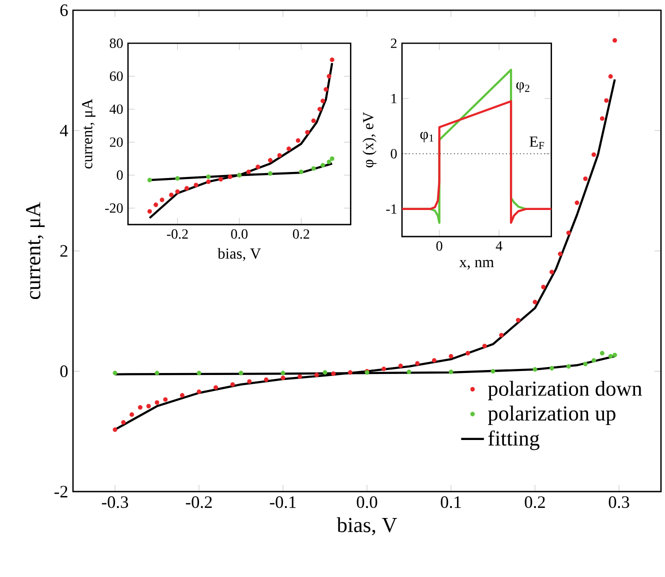 The image size is (665, 577). Describe the element at coordinates (369, 140) in the screenshot. I see `y-axis-title: φ (x), eV` at that location.